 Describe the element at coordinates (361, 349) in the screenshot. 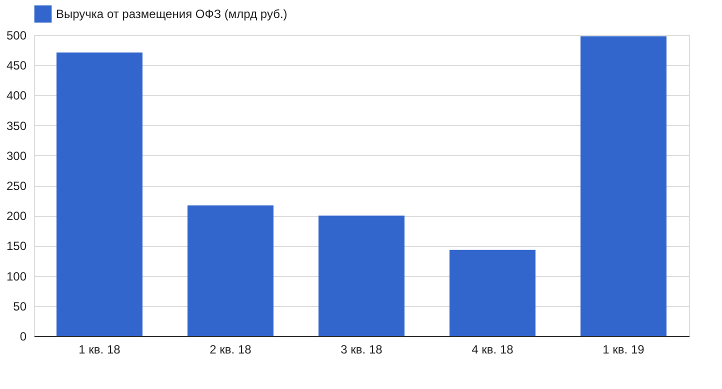

I see `x-tick-label: 3 кв. 18` at that location.